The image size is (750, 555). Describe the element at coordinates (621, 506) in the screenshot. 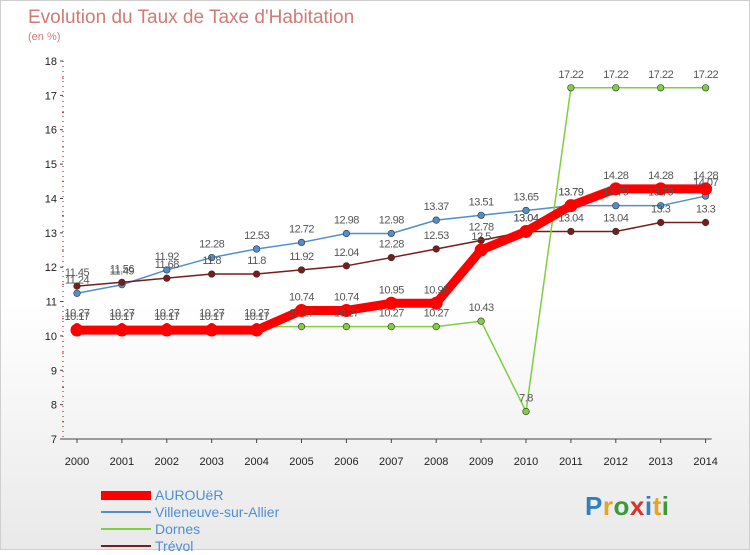

I see `logo-letter: o` at that location.